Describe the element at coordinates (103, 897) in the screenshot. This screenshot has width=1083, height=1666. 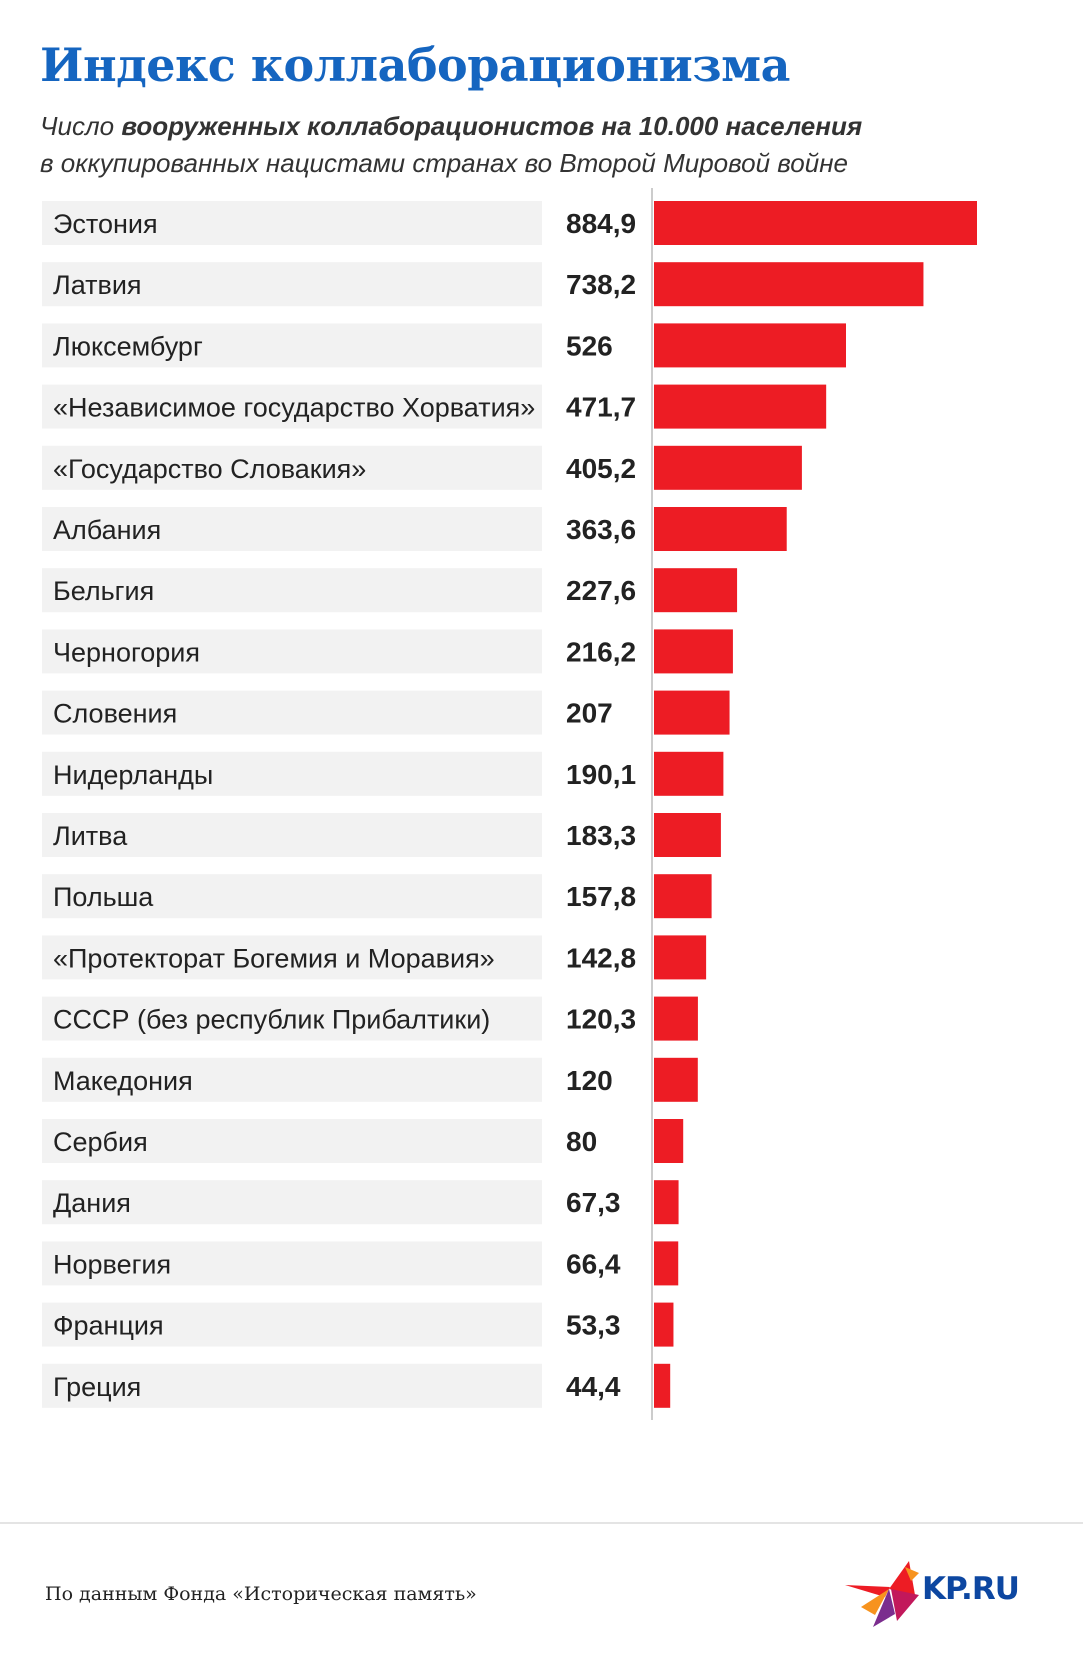
I see `category-label: Польша` at that location.